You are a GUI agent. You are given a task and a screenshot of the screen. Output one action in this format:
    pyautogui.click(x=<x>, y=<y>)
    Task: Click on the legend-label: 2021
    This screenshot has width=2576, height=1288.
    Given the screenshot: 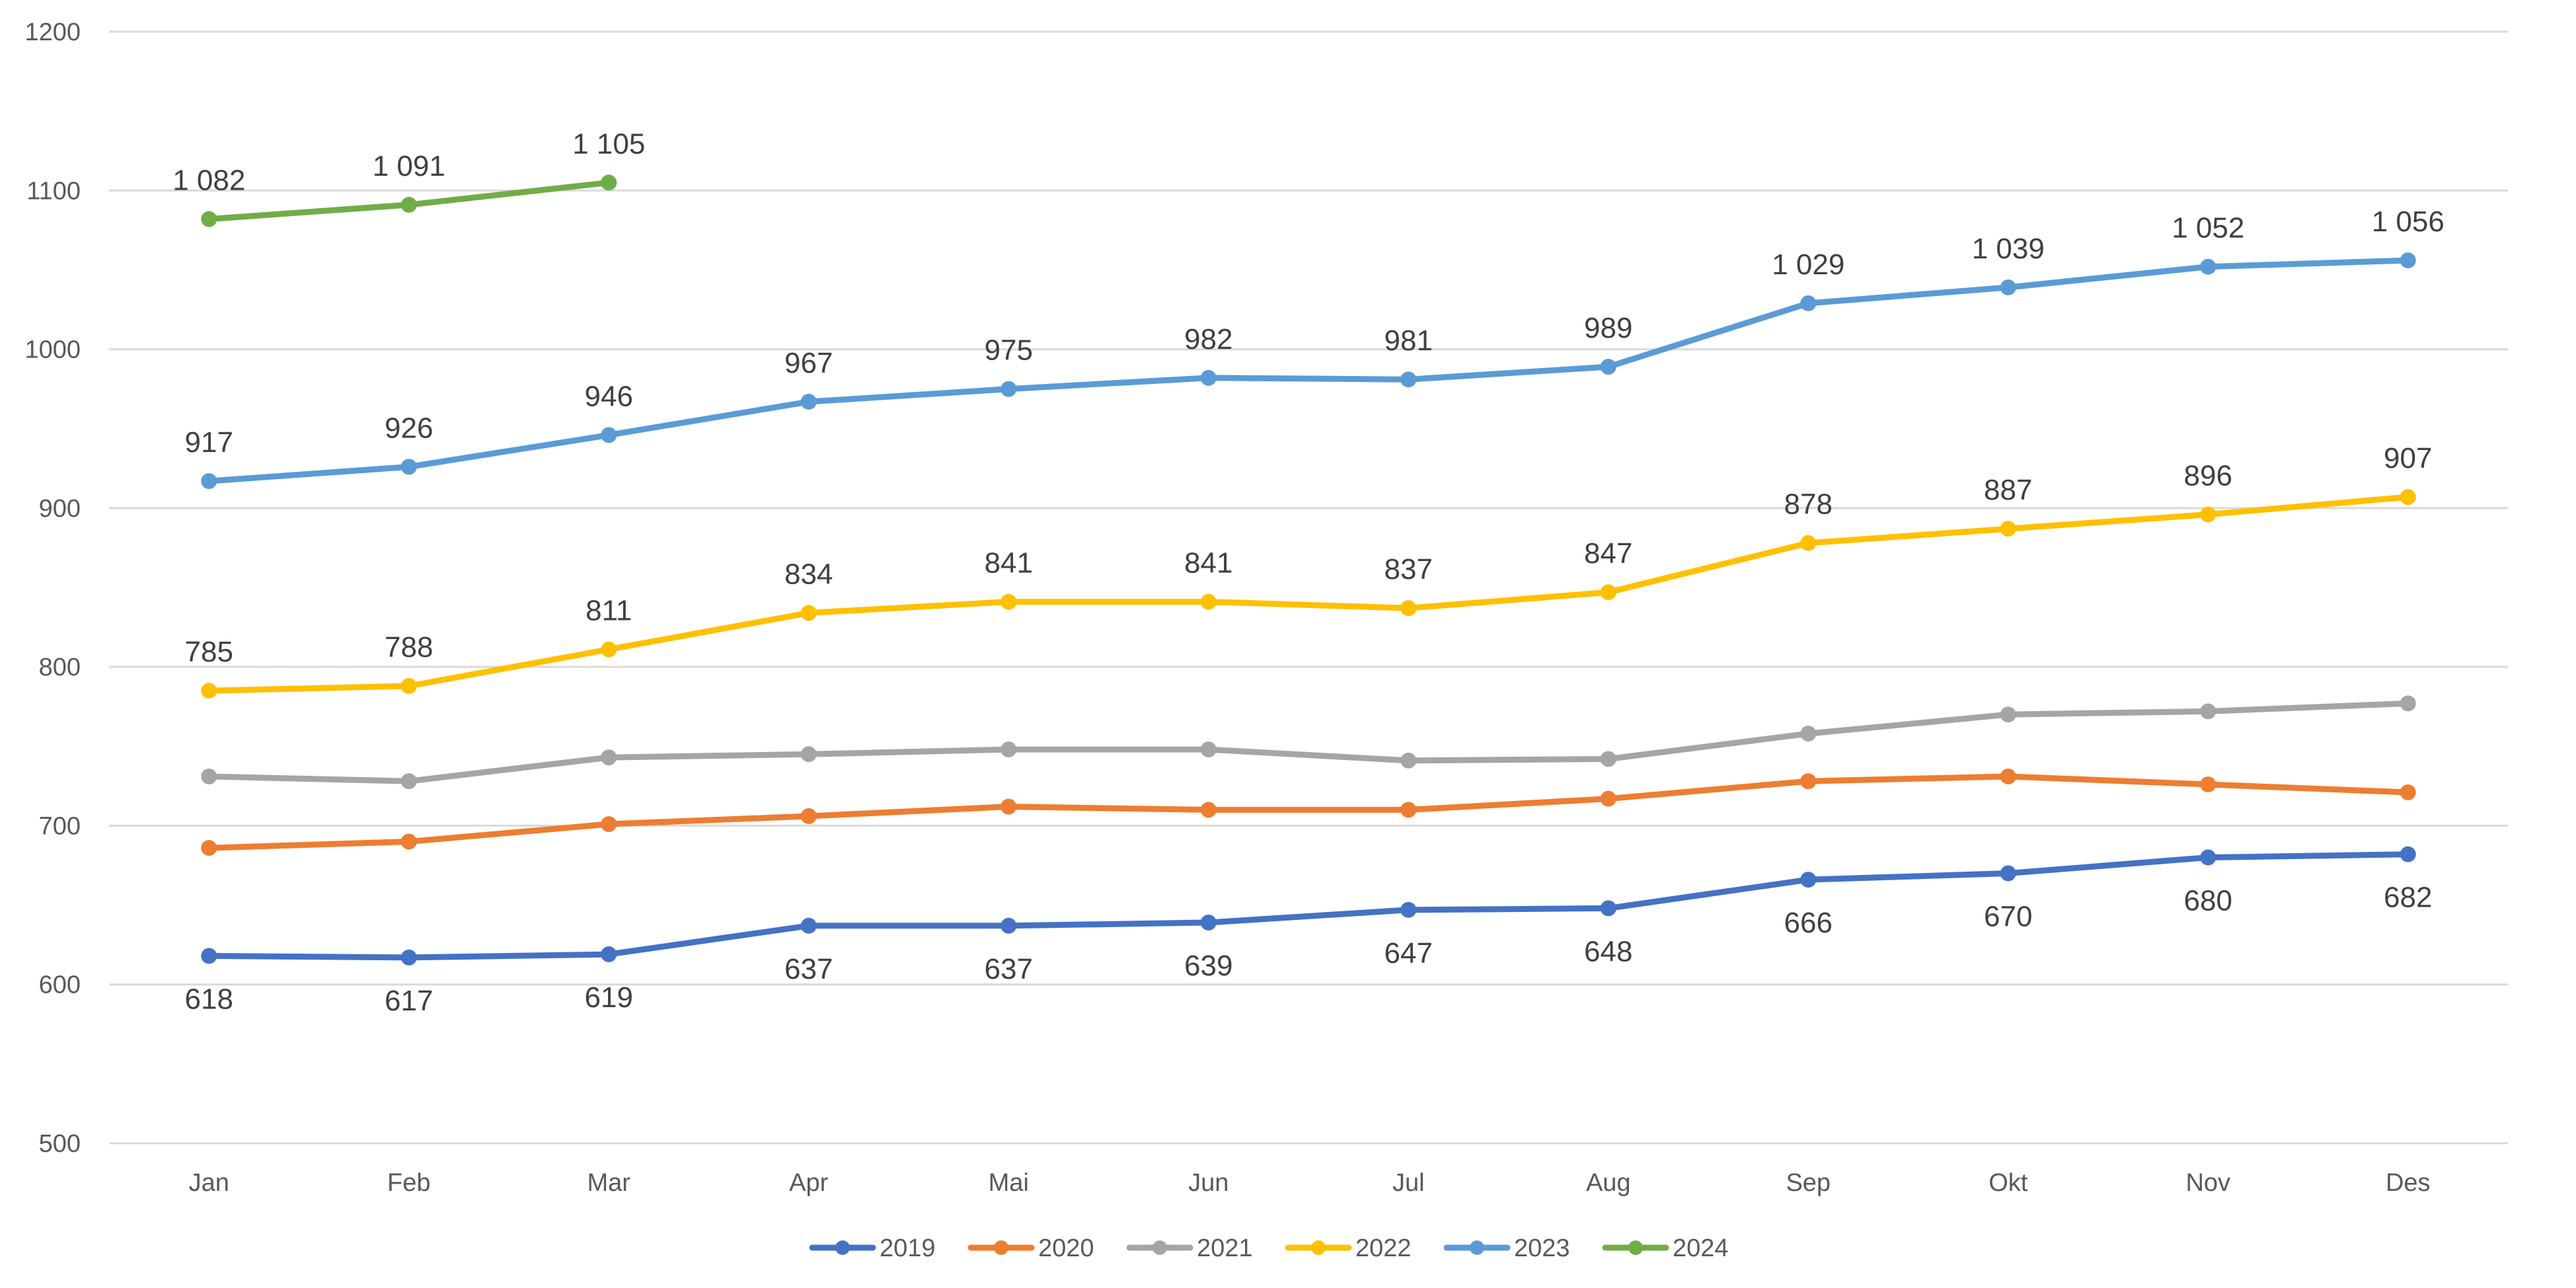 What is the action you would take?
    pyautogui.click(x=1225, y=1248)
    